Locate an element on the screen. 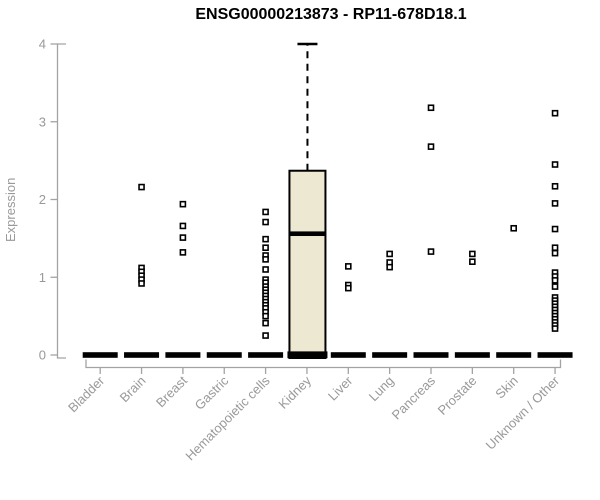 This screenshot has height=500, width=600. x-axis-tick-label: Bladder is located at coordinates (86, 394).